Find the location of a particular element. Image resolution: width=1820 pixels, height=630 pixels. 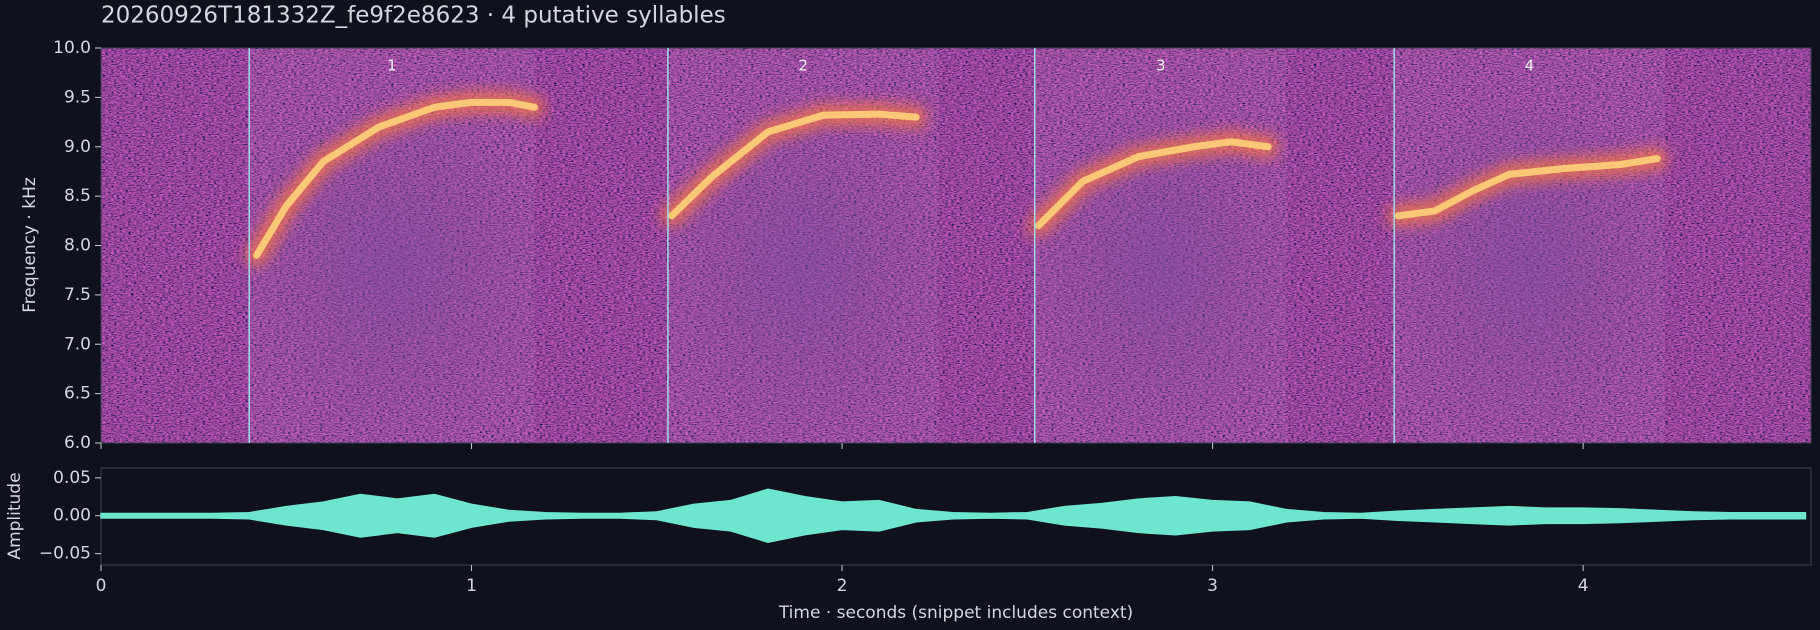

x-tick-label: 2 is located at coordinates (842, 586).